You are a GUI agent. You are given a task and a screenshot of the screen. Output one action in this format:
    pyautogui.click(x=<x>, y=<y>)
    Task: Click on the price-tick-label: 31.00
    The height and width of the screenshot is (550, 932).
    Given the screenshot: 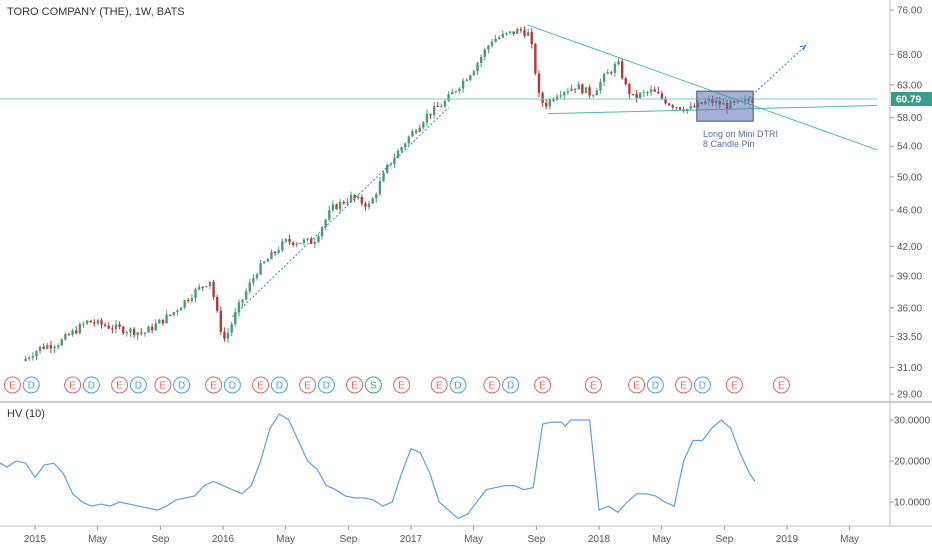 What is the action you would take?
    pyautogui.click(x=909, y=368)
    